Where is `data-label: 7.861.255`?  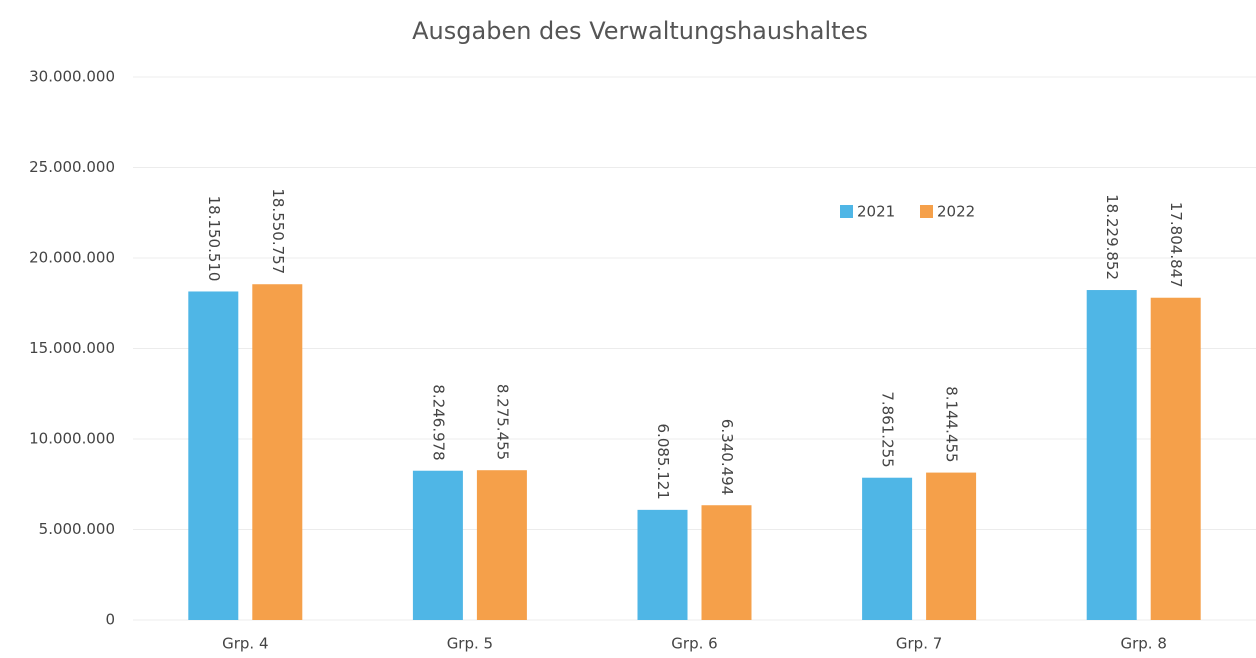 data-label: 7.861.255 is located at coordinates (888, 429).